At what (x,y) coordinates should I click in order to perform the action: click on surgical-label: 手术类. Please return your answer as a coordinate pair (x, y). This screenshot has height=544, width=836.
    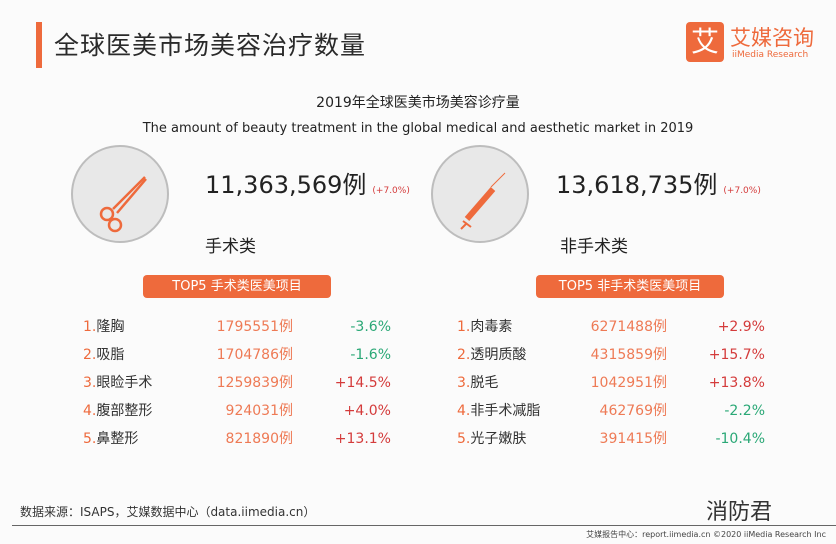
    Looking at the image, I should click on (230, 247).